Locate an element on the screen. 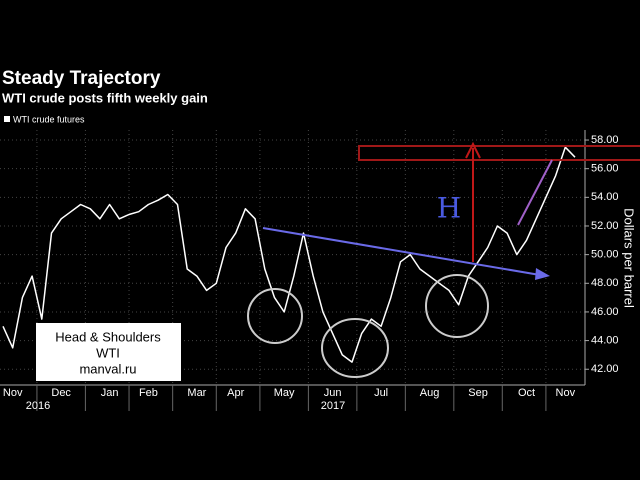 The width and height of the screenshot is (640, 480). x-tick-label: Jan is located at coordinates (110, 393).